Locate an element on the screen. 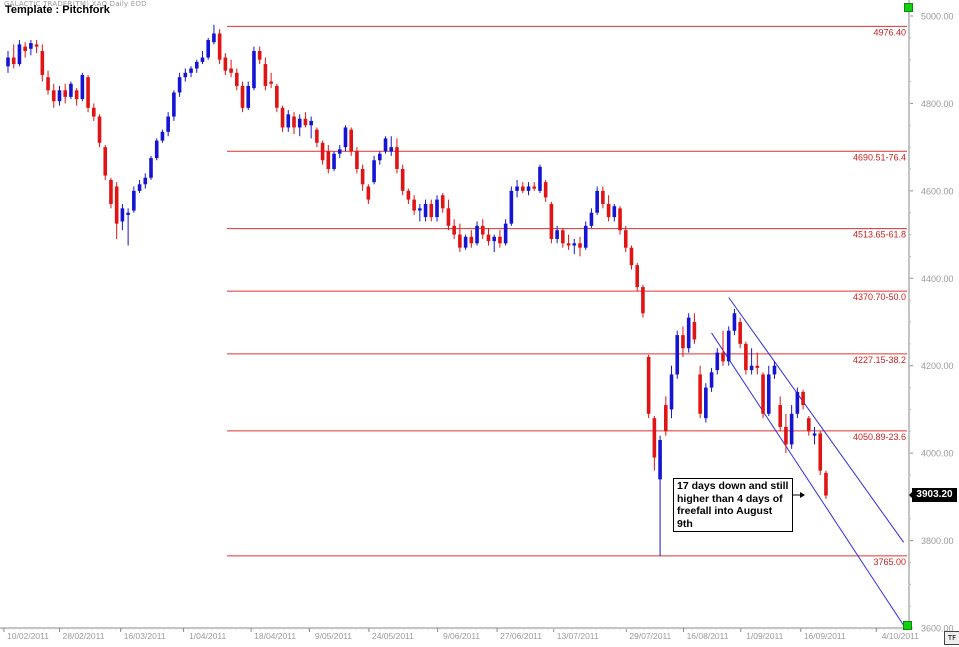  x-tick-label: 16/08/2011 is located at coordinates (708, 636).